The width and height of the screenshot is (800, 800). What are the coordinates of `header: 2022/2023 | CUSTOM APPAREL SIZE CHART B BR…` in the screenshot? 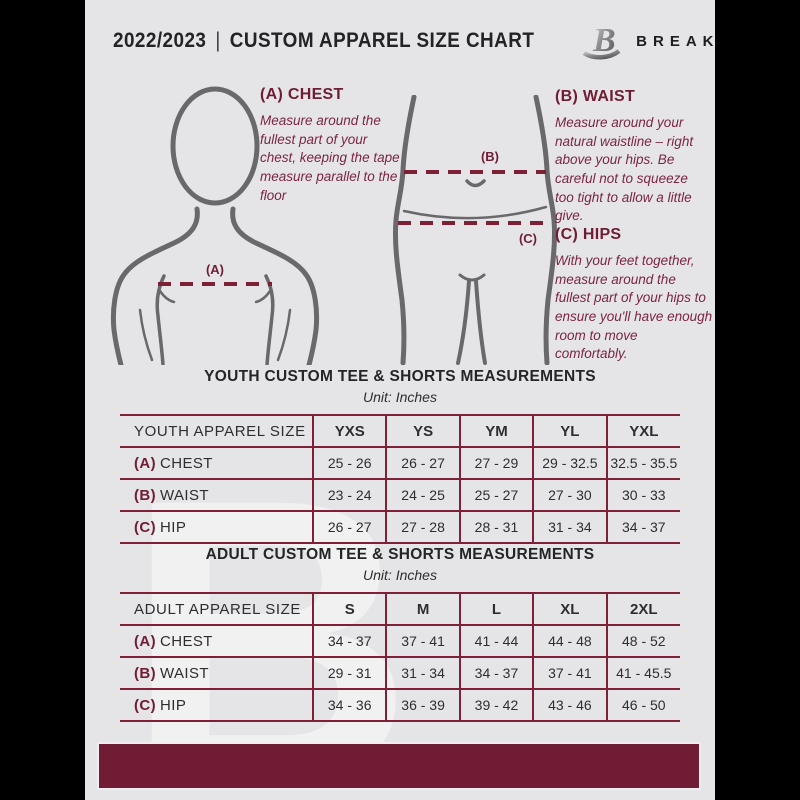 It's located at (400, 41).